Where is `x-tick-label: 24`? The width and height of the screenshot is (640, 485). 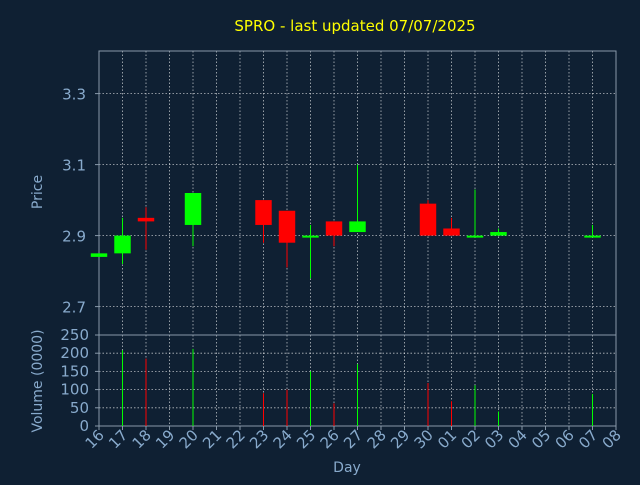 x-tick-label: 24 is located at coordinates (283, 439).